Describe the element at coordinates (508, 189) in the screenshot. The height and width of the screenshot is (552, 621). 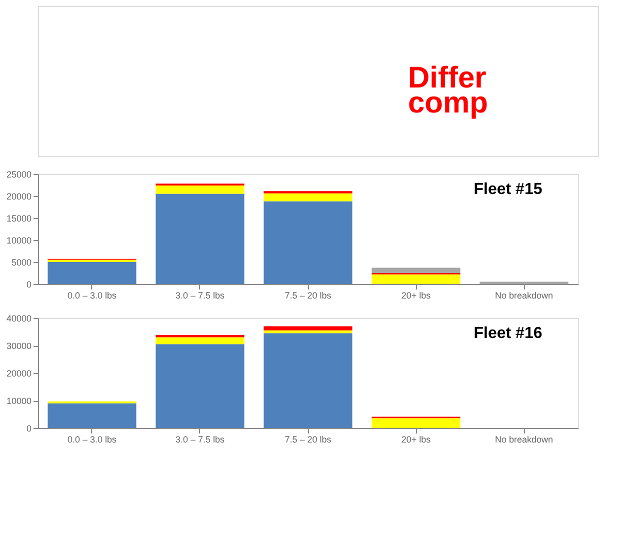
I see `chart-title: Fleet #15` at that location.